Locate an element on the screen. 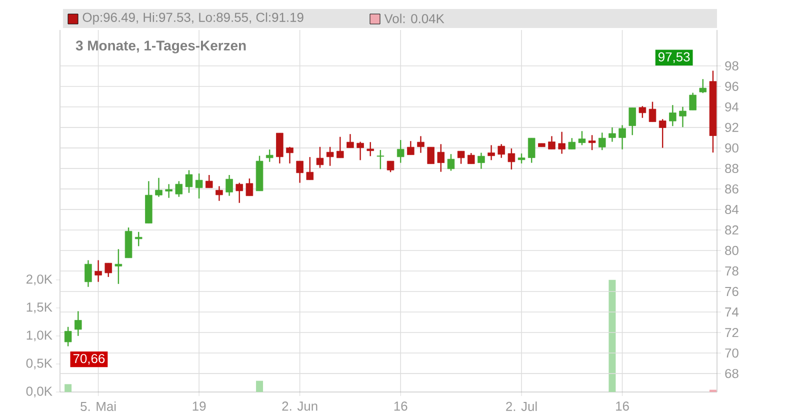  legend-label: Vol: 0.04K is located at coordinates (414, 19).